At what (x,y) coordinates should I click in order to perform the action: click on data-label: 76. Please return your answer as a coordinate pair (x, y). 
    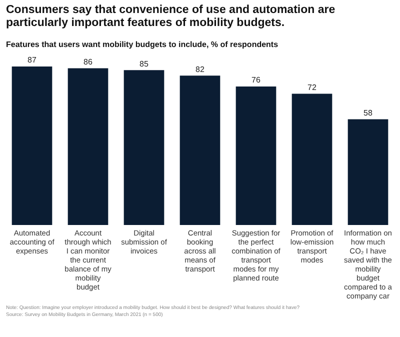
    Looking at the image, I should click on (256, 80).